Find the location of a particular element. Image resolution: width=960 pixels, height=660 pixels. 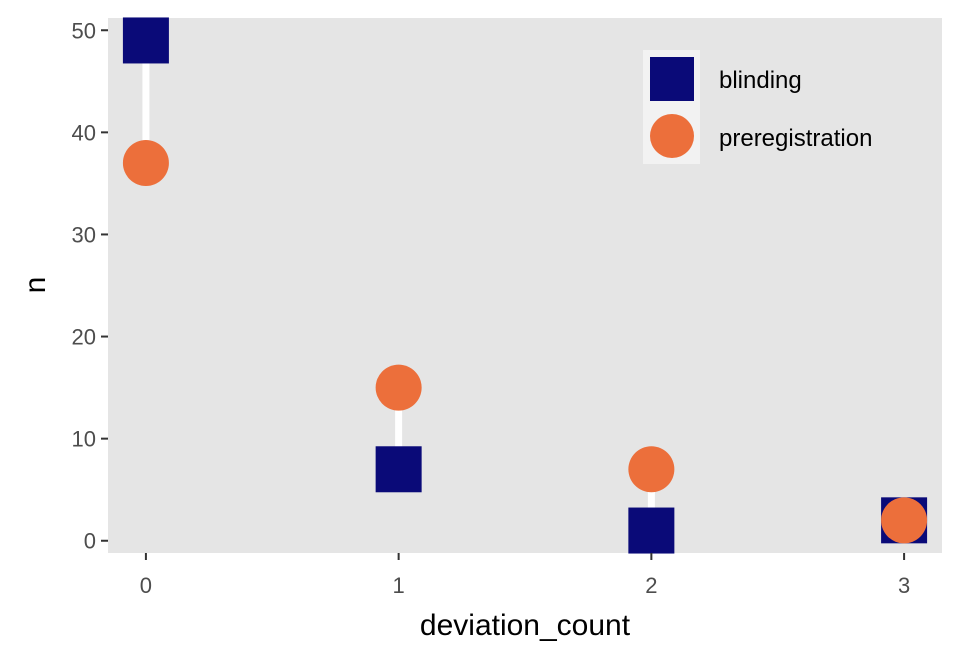

y-tick-label: 10 is located at coordinates (84, 439).